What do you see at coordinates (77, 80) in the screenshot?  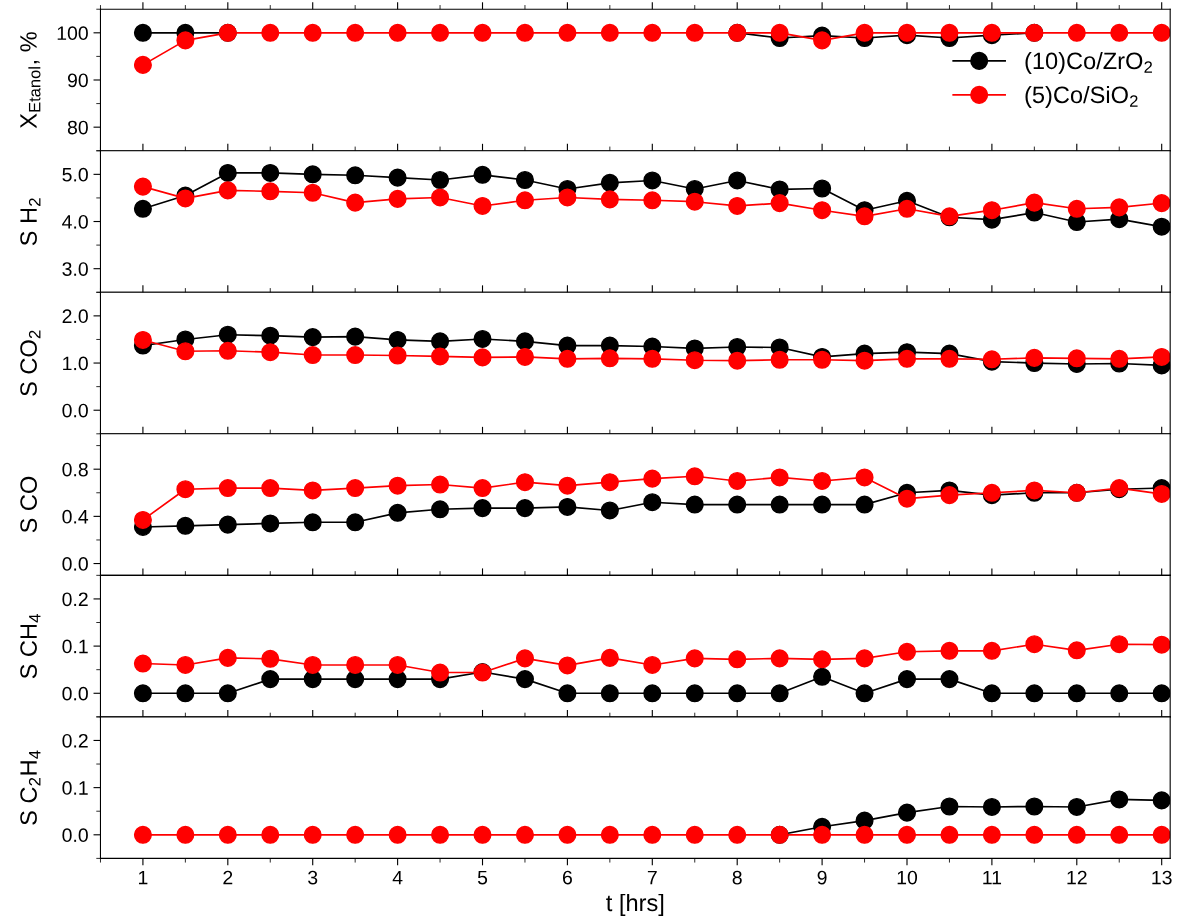 I see `y-tick-label: 90` at bounding box center [77, 80].